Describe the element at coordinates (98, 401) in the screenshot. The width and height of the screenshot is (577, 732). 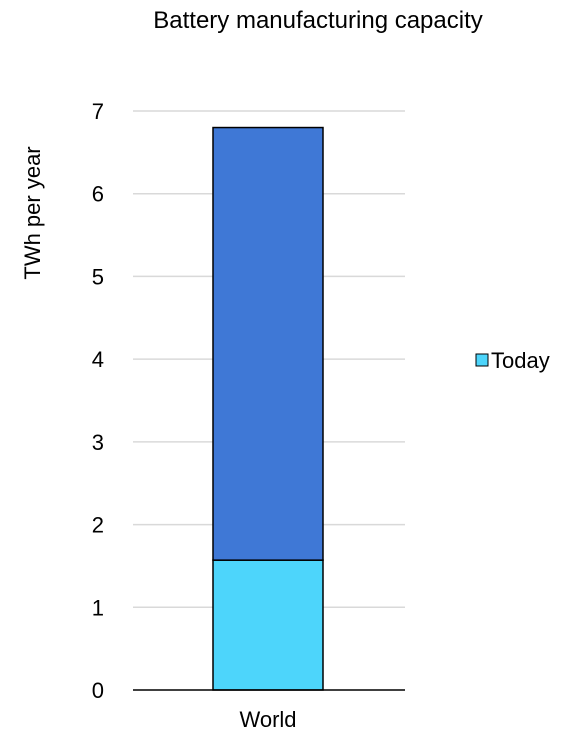
I see `y-axis-ticks: 0 1 2 3 4 5 6 7` at that location.